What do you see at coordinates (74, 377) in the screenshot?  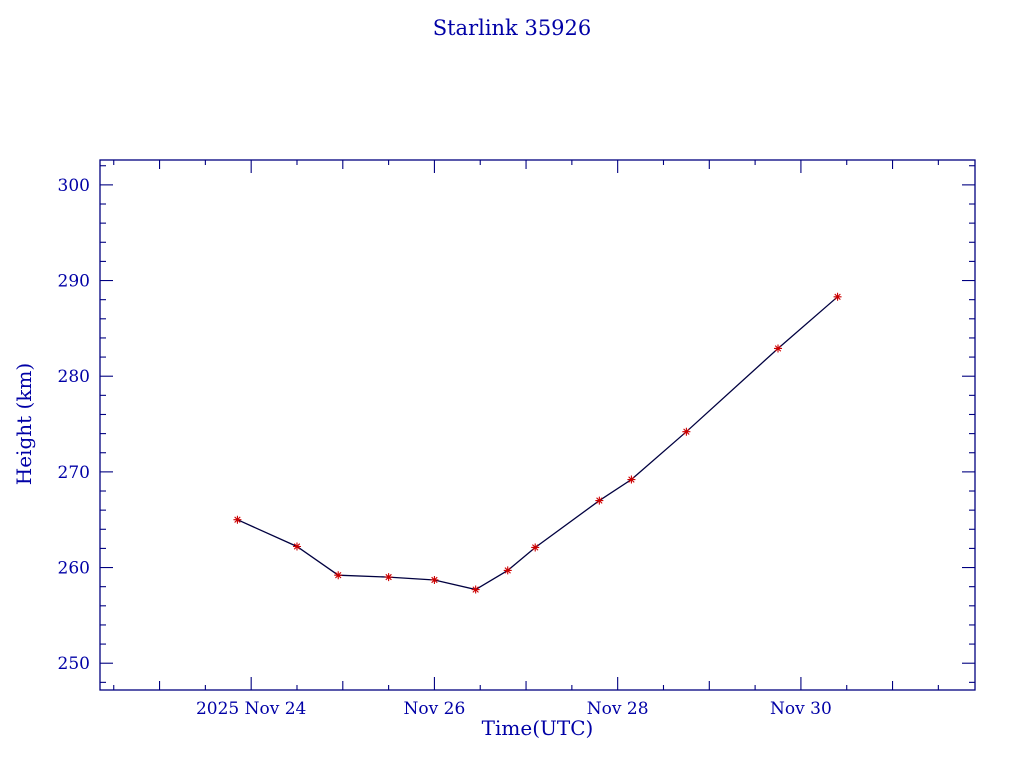 I see `y-tick-label: 280` at bounding box center [74, 377].